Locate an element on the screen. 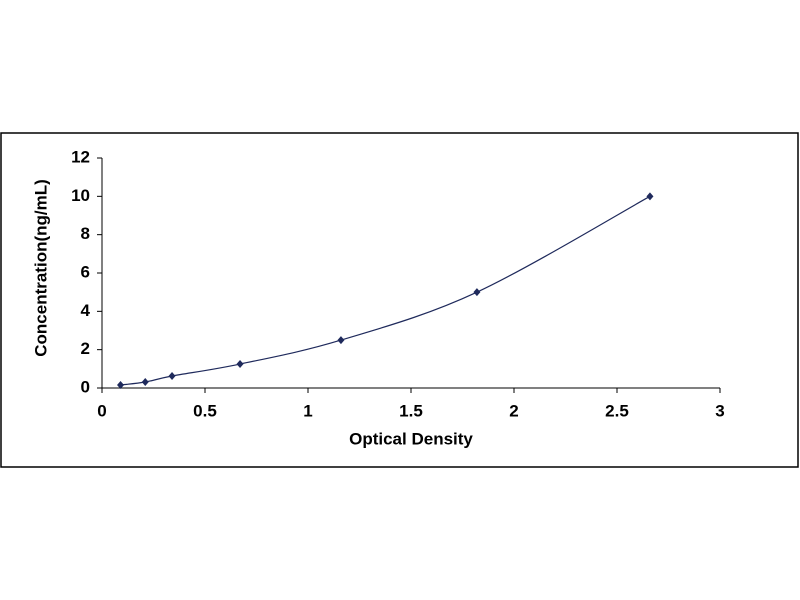 The image size is (800, 600). x-tick-label: 0 is located at coordinates (101, 410).